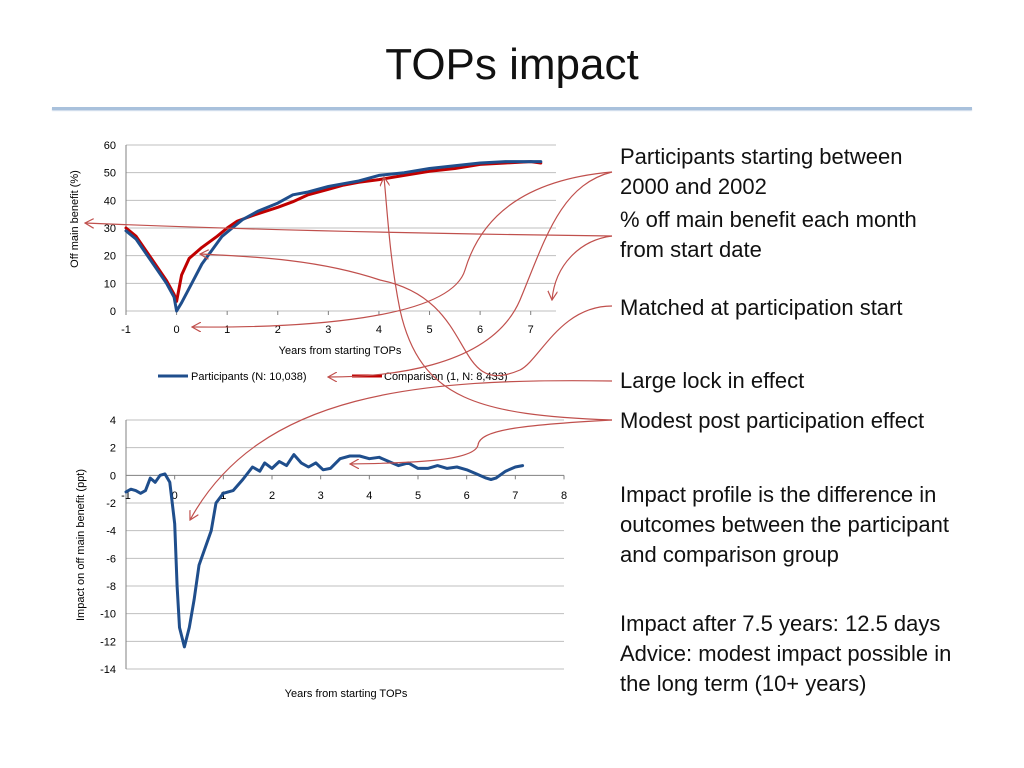 The image size is (1024, 768). What do you see at coordinates (691, 249) in the screenshot?
I see `note-off-benefit-line2: from start date` at bounding box center [691, 249].